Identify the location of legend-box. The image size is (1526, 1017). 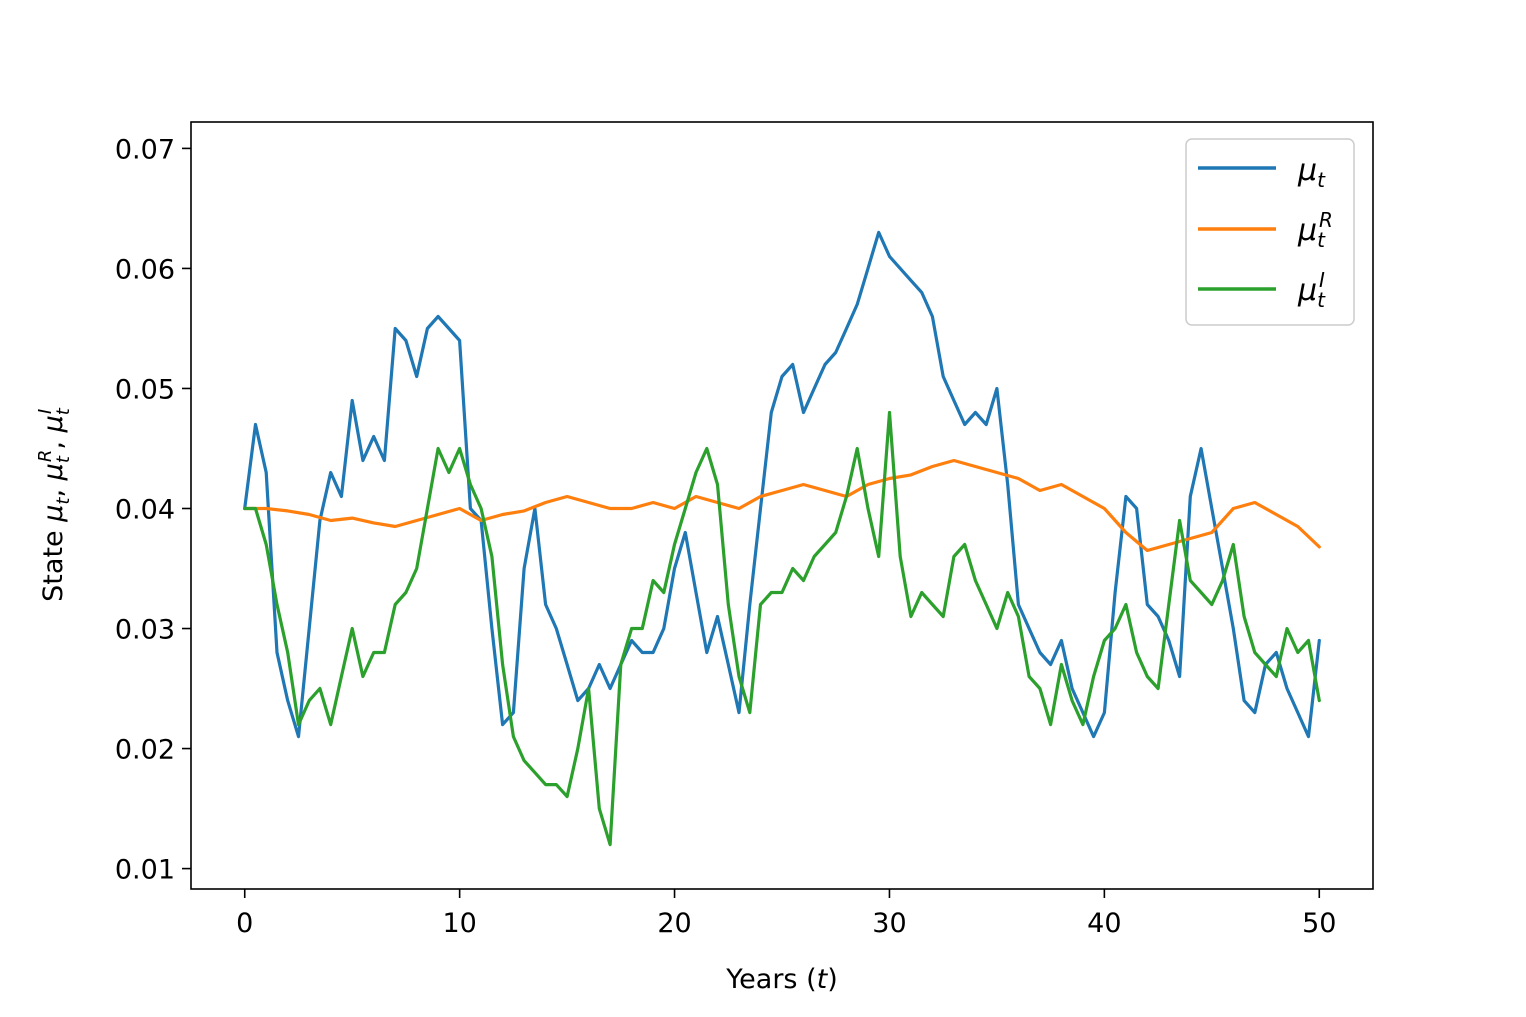
(1270, 232).